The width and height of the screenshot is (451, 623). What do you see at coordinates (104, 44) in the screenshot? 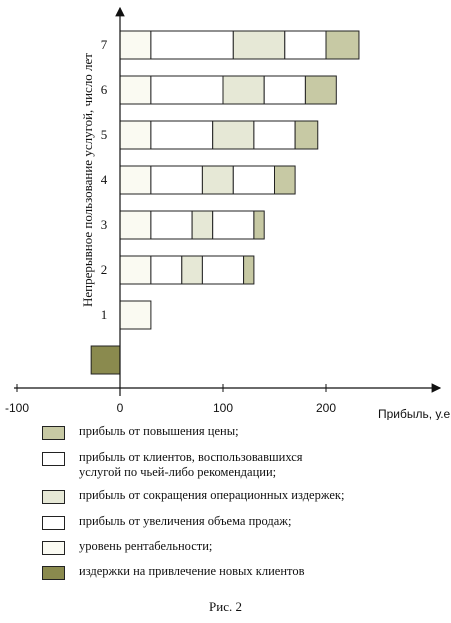
I see `y-tick-label: 7` at bounding box center [104, 44].